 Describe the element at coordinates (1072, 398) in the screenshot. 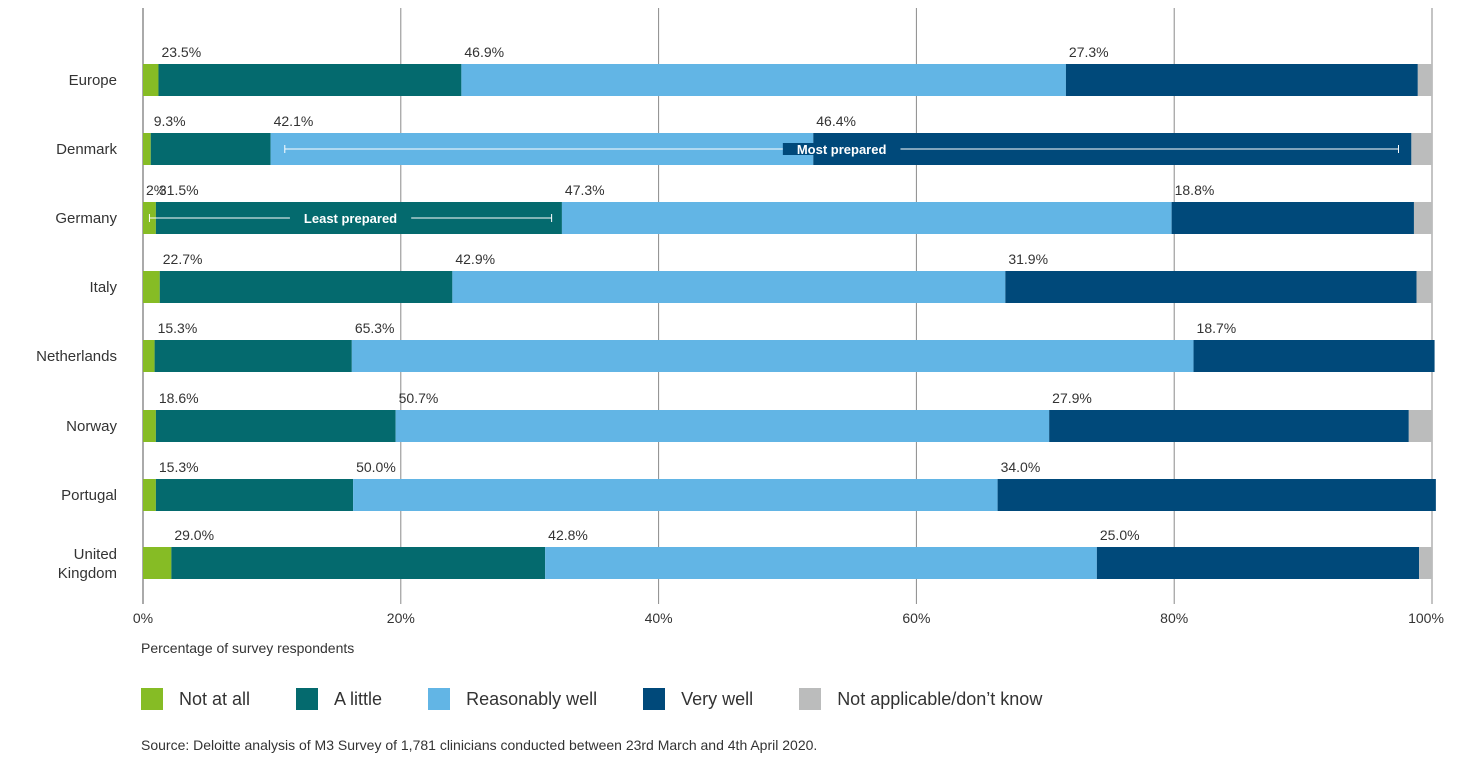

I see `data-label: 27.9%` at that location.